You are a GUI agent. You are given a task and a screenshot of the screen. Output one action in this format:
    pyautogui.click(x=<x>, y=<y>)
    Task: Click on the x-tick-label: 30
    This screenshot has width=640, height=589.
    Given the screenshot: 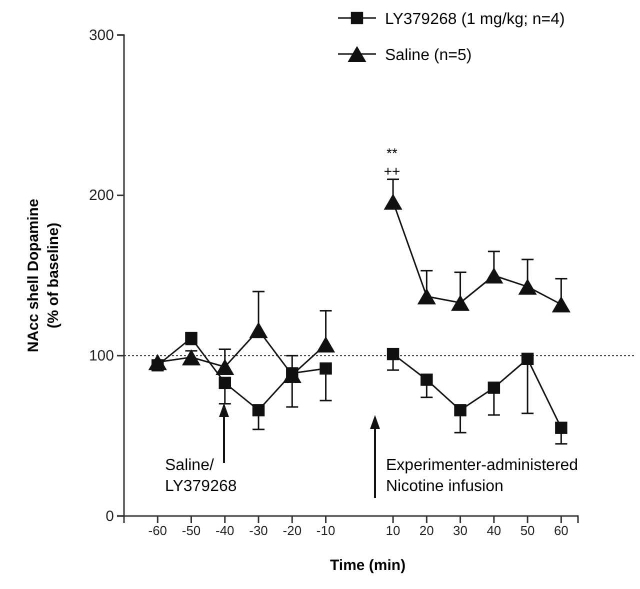 What is the action you would take?
    pyautogui.click(x=460, y=530)
    